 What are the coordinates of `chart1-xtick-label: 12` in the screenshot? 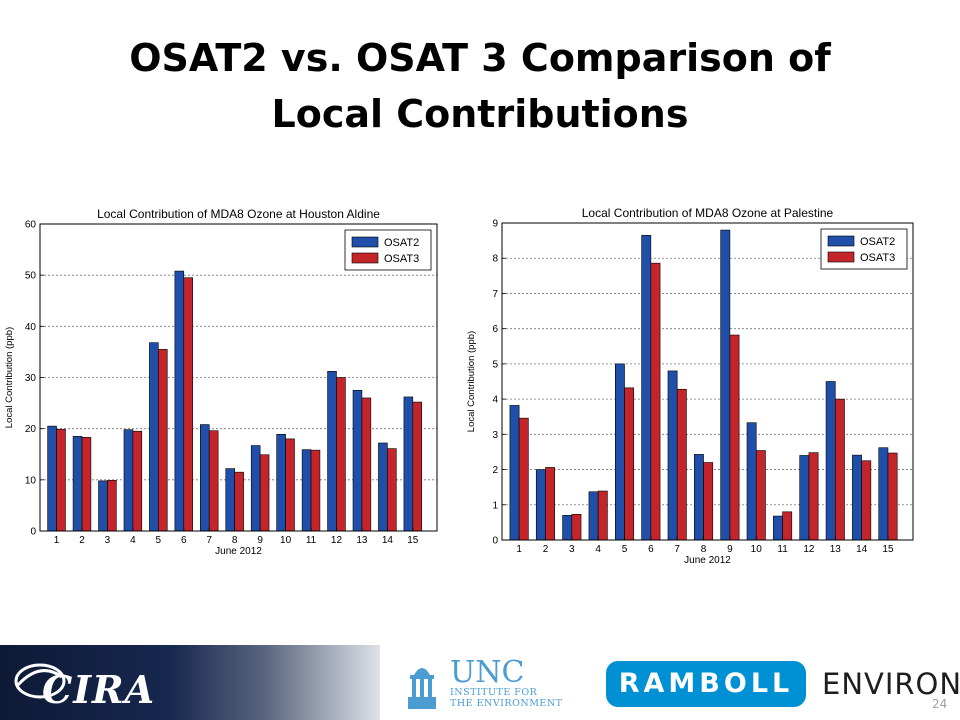 It's located at (809, 549).